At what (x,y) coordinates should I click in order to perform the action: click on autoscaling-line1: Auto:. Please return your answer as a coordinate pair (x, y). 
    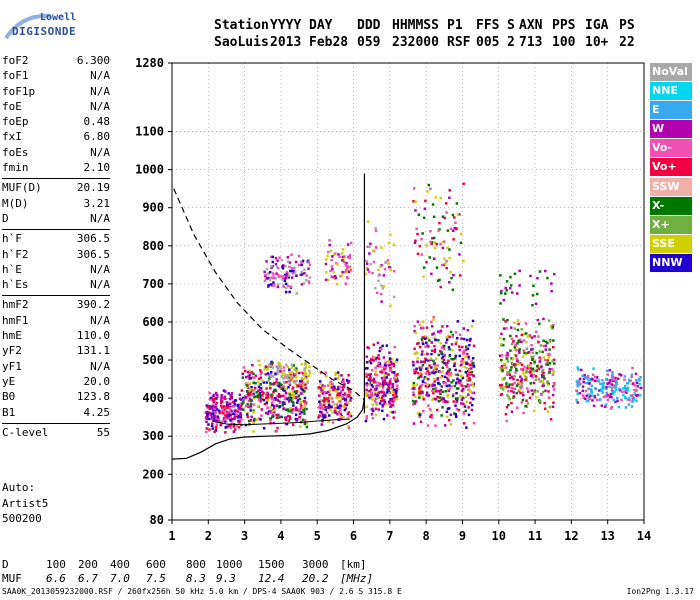
    Looking at the image, I should click on (19, 487).